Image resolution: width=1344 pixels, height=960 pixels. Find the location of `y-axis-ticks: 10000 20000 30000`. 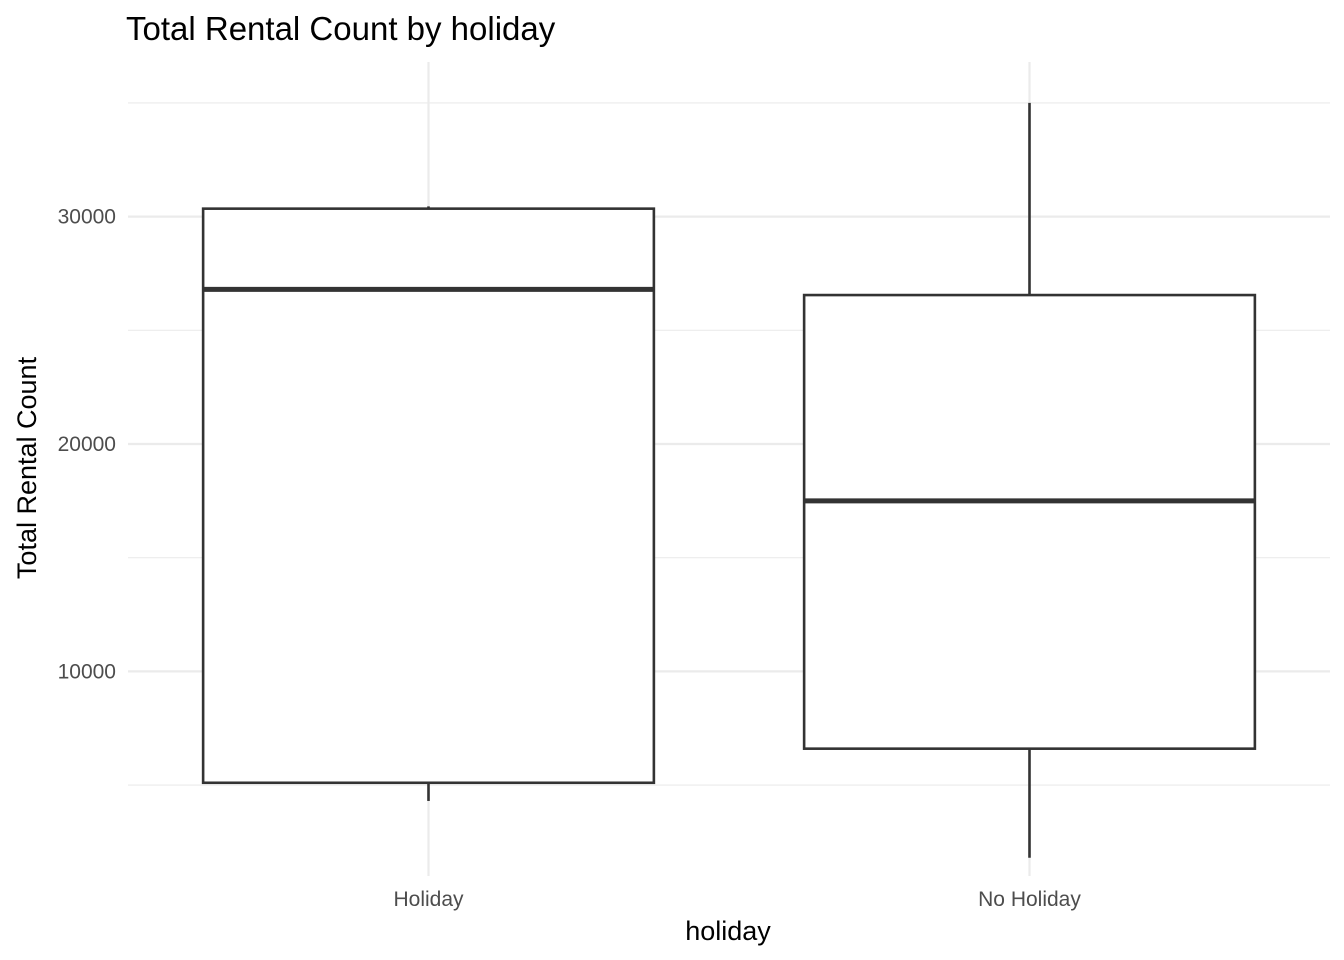

y-axis-ticks: 10000 20000 30000 is located at coordinates (87, 445).